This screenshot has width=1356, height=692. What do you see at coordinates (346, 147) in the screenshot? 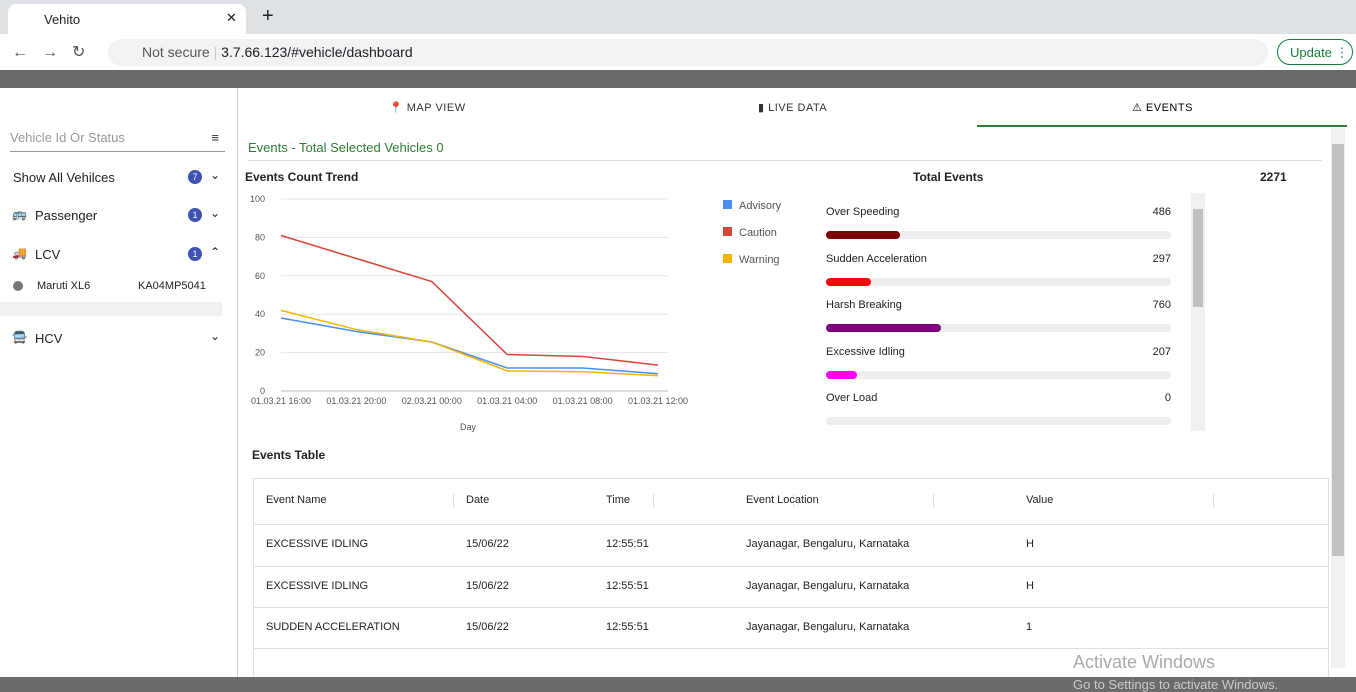
I see `heading: Events - Total Selected Vehicles 0` at bounding box center [346, 147].